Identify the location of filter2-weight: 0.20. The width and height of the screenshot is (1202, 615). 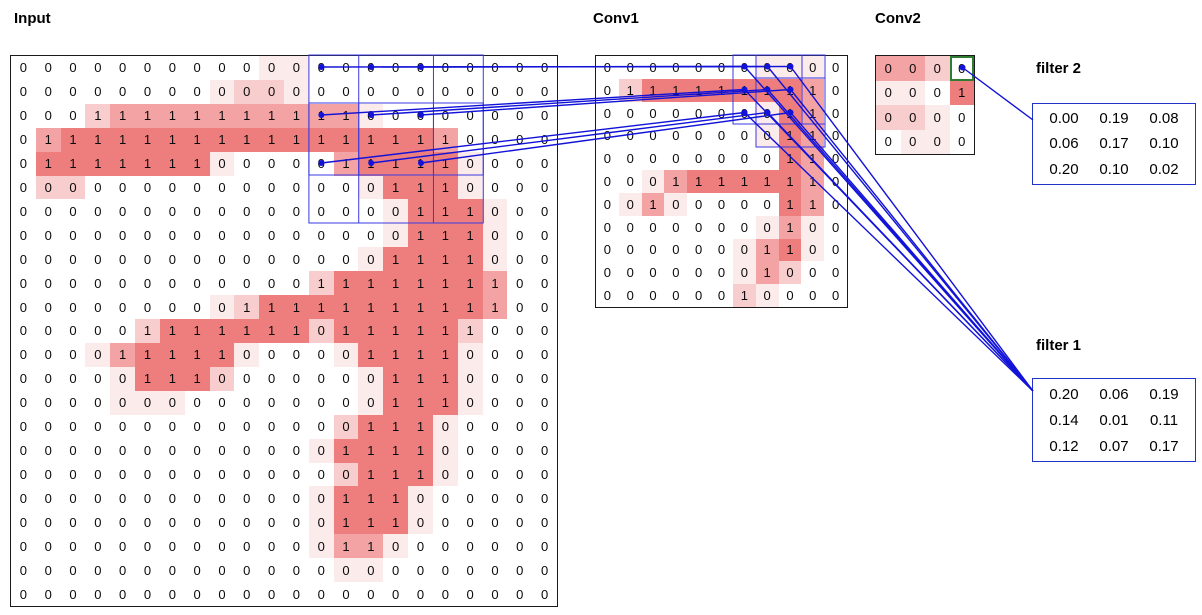
(1064, 169).